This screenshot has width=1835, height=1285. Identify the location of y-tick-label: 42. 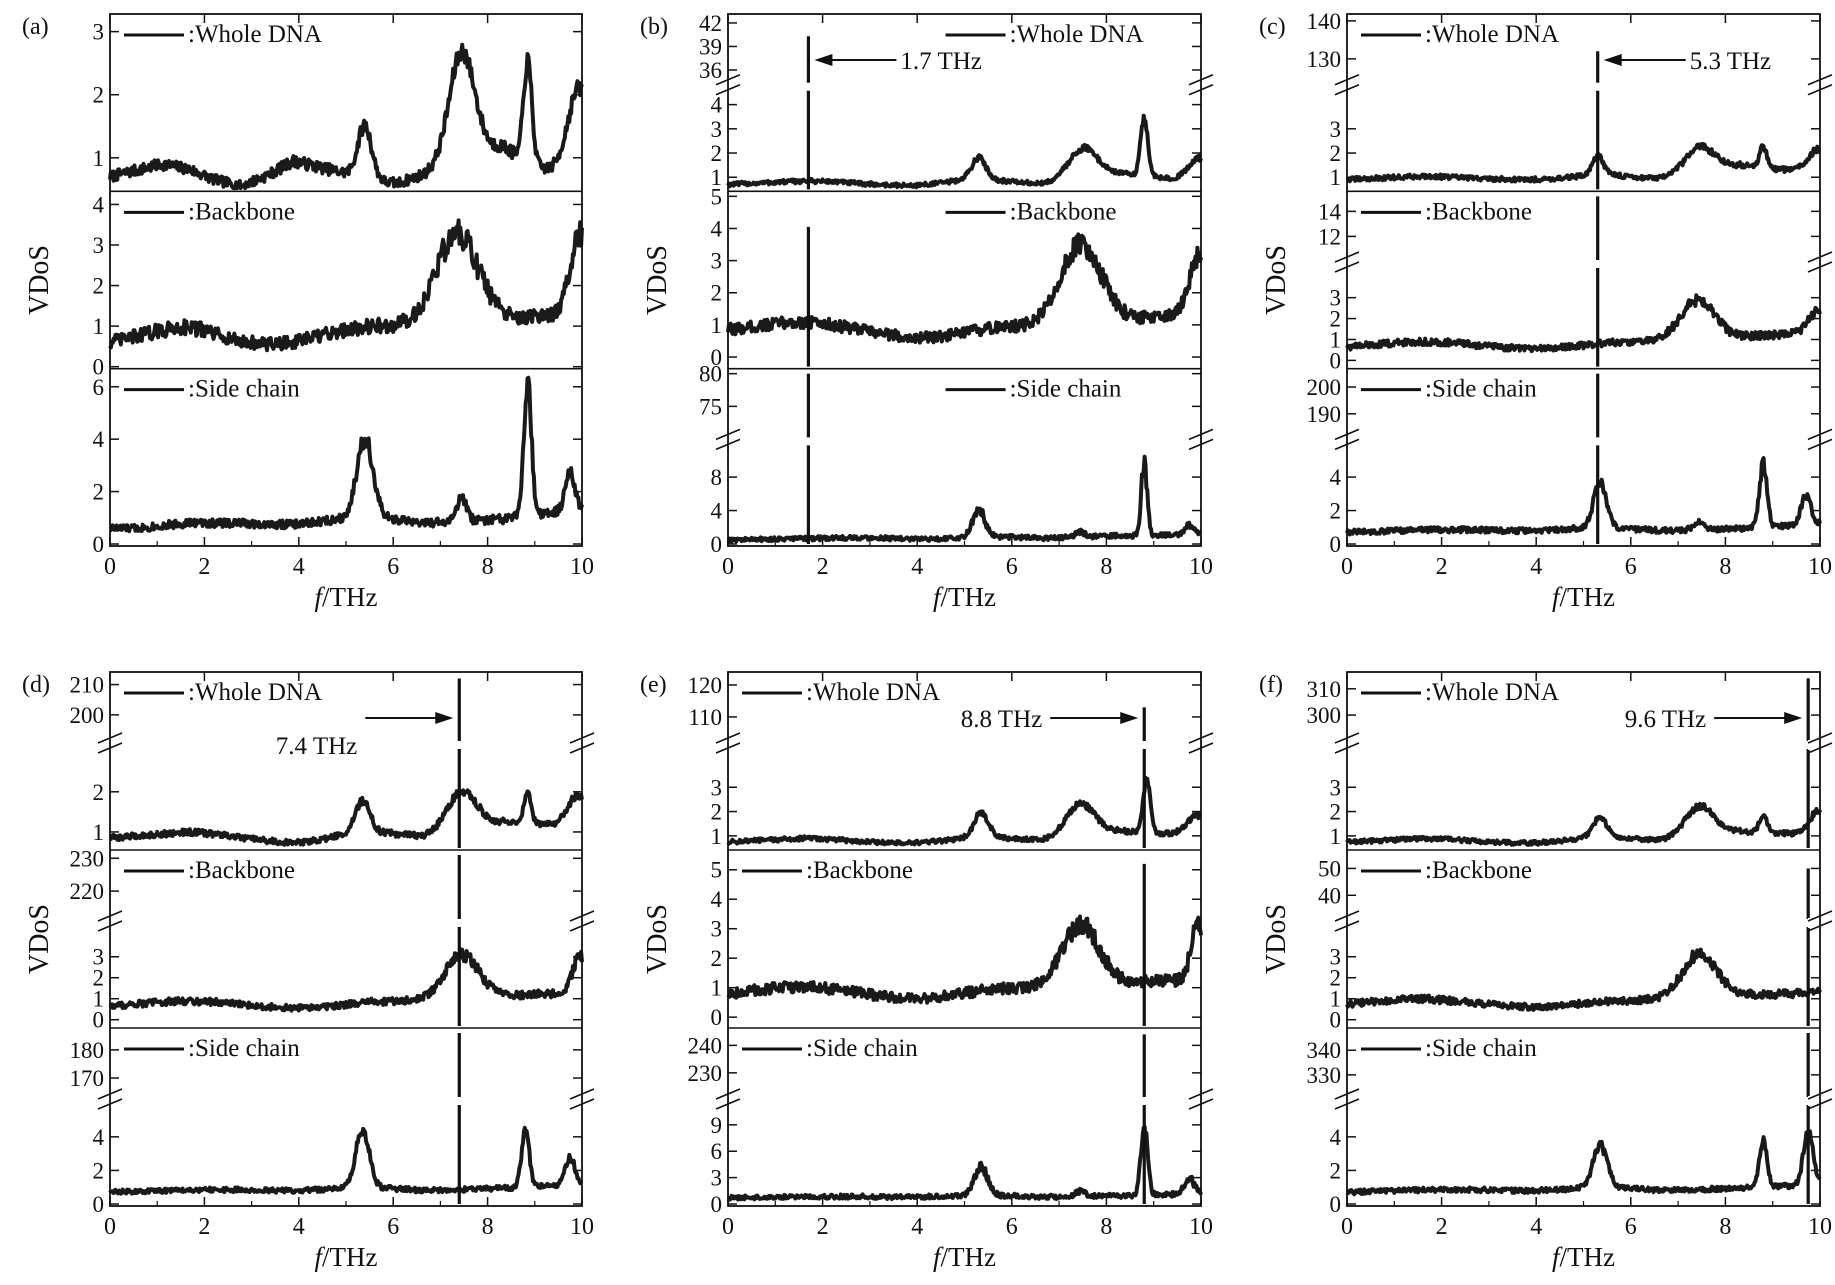
(710, 23).